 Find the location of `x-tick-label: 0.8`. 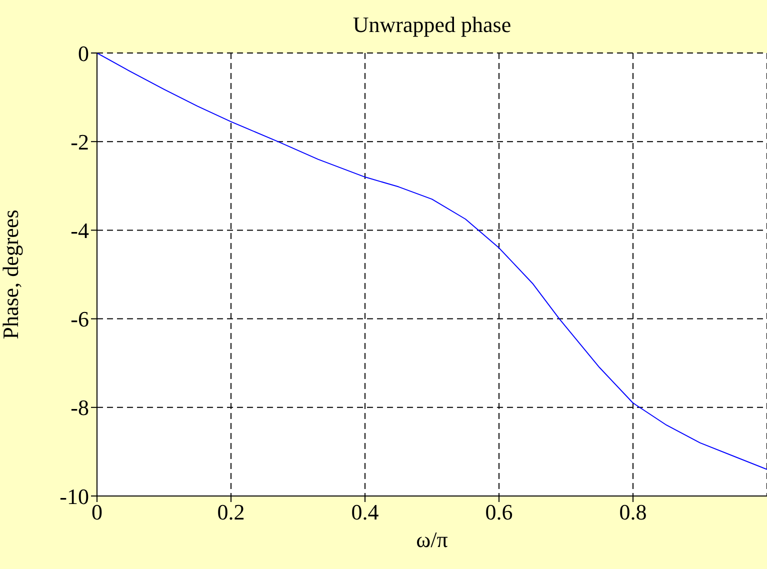

x-tick-label: 0.8 is located at coordinates (633, 512).